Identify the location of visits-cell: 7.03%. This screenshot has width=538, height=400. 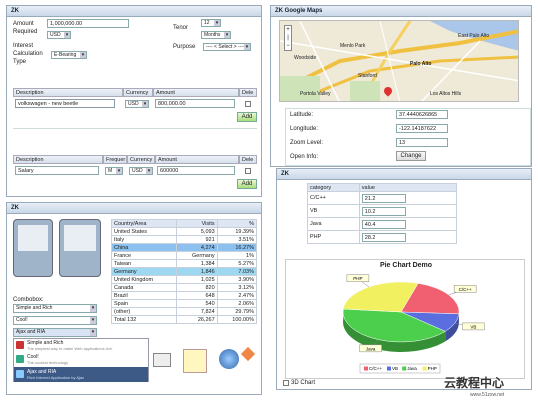
(237, 271).